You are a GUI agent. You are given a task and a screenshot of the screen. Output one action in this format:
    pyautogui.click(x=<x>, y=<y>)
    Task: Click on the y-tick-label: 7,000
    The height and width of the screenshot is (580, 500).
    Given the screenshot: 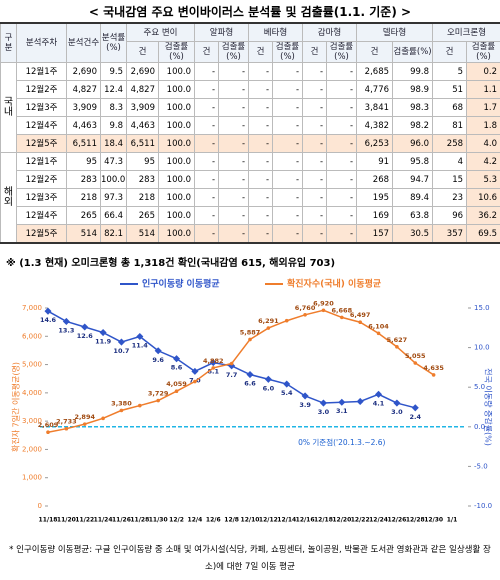 What is the action you would take?
    pyautogui.click(x=32, y=308)
    